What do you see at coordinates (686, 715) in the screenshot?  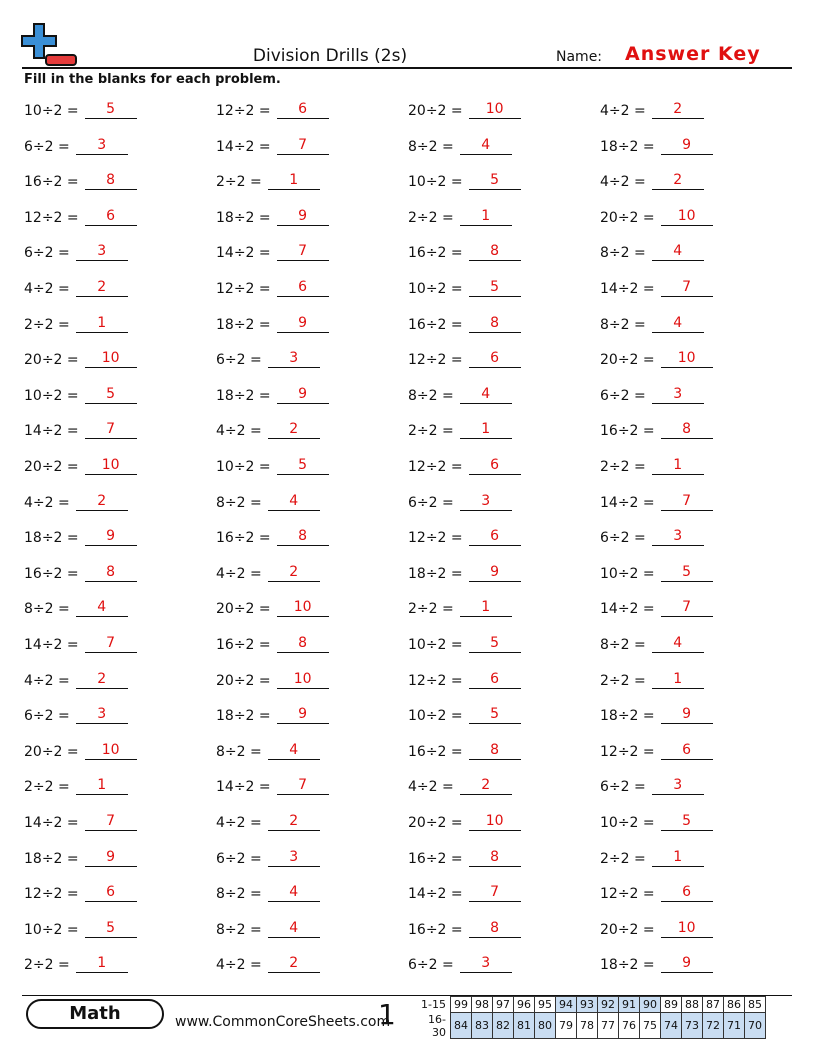 I see `answer: 9` at bounding box center [686, 715].